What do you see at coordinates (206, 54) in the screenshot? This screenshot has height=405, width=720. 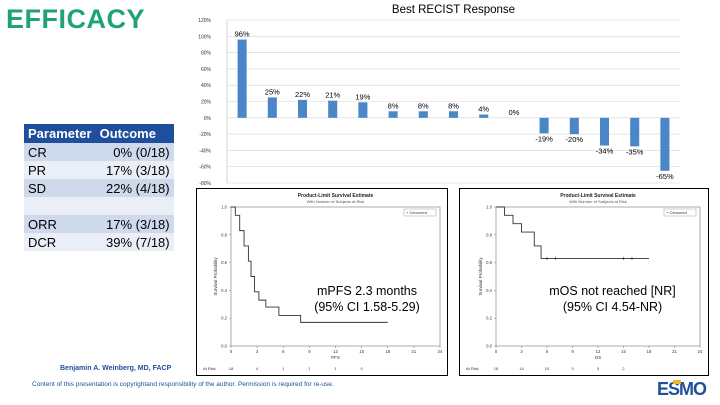 I see `y-tick-label: 80%` at bounding box center [206, 54].